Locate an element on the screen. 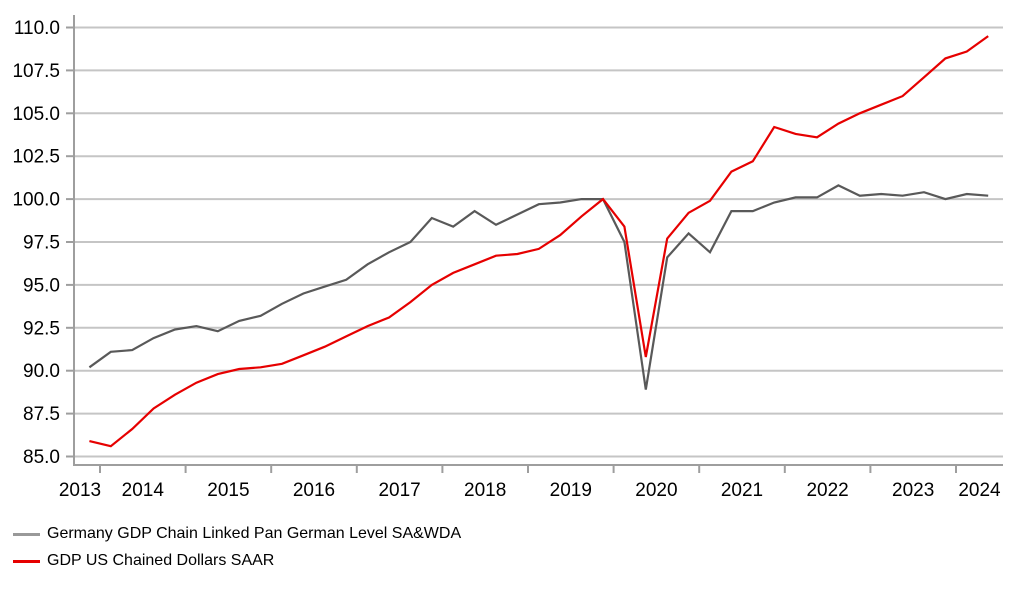 This screenshot has height=597, width=1022. x-axis-label: 2018 is located at coordinates (485, 490).